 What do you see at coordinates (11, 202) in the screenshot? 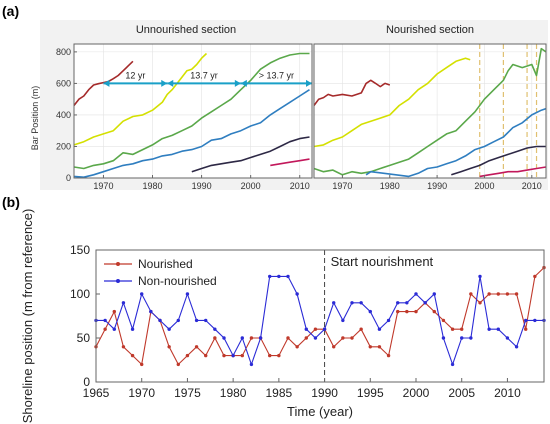
I see `panel-b-letter: (b)` at bounding box center [11, 202].